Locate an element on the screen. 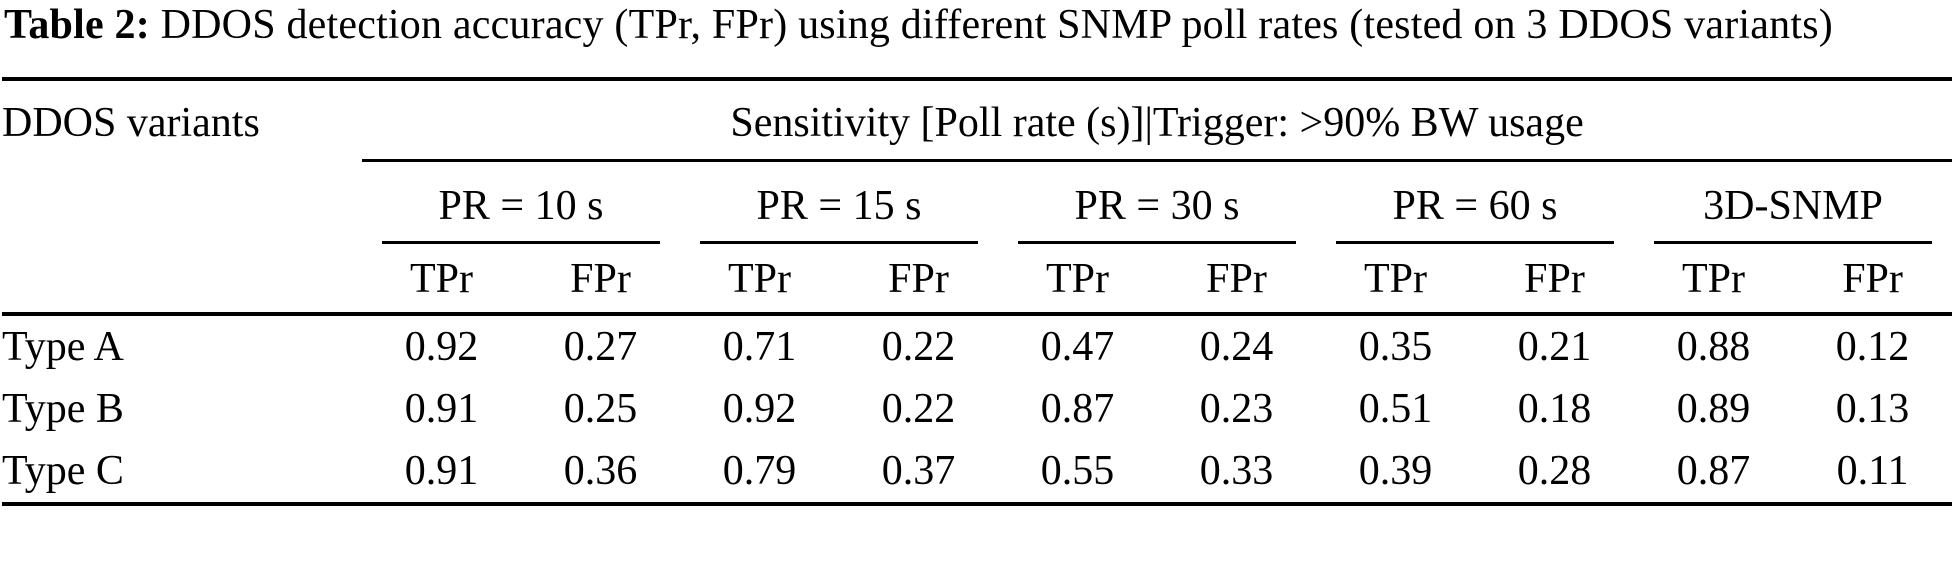 This screenshot has height=567, width=1954. subheader-tpr-1: TPr is located at coordinates (441, 280).